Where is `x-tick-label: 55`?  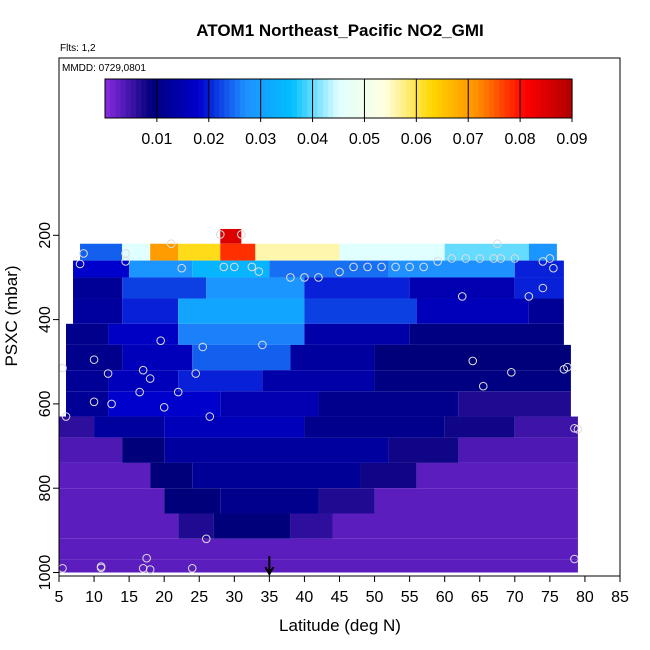
x-tick-label: 55 is located at coordinates (410, 597).